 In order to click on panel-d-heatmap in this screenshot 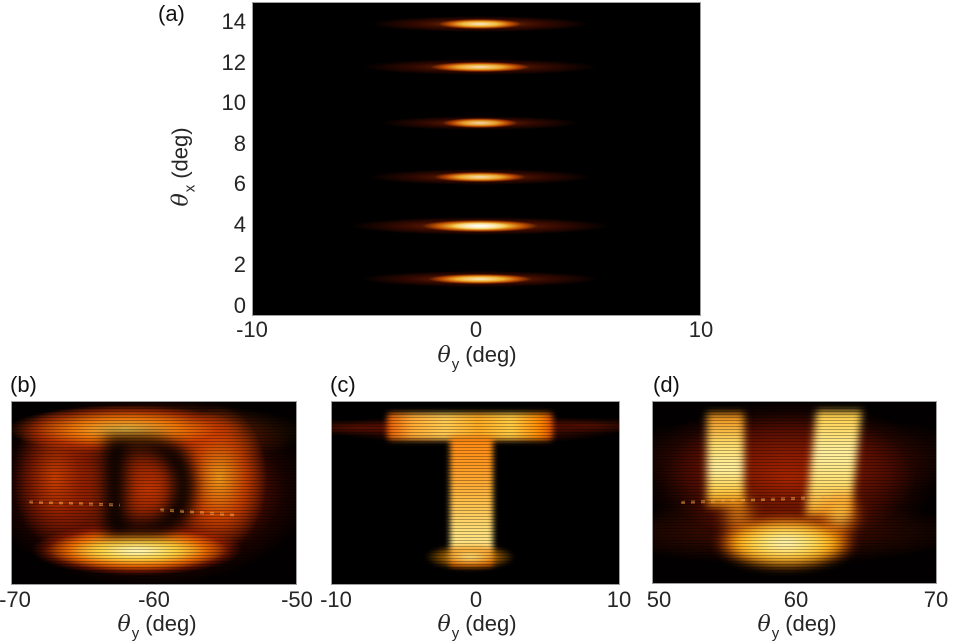, I will do `click(794, 492)`.